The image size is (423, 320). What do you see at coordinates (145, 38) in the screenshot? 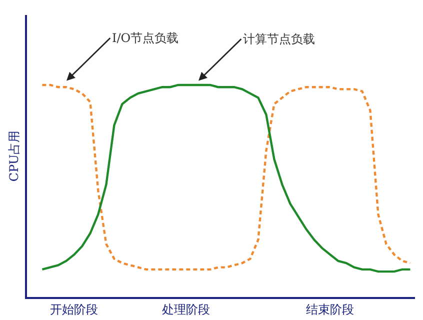
I see `text: I/O节点负载` at bounding box center [145, 38].